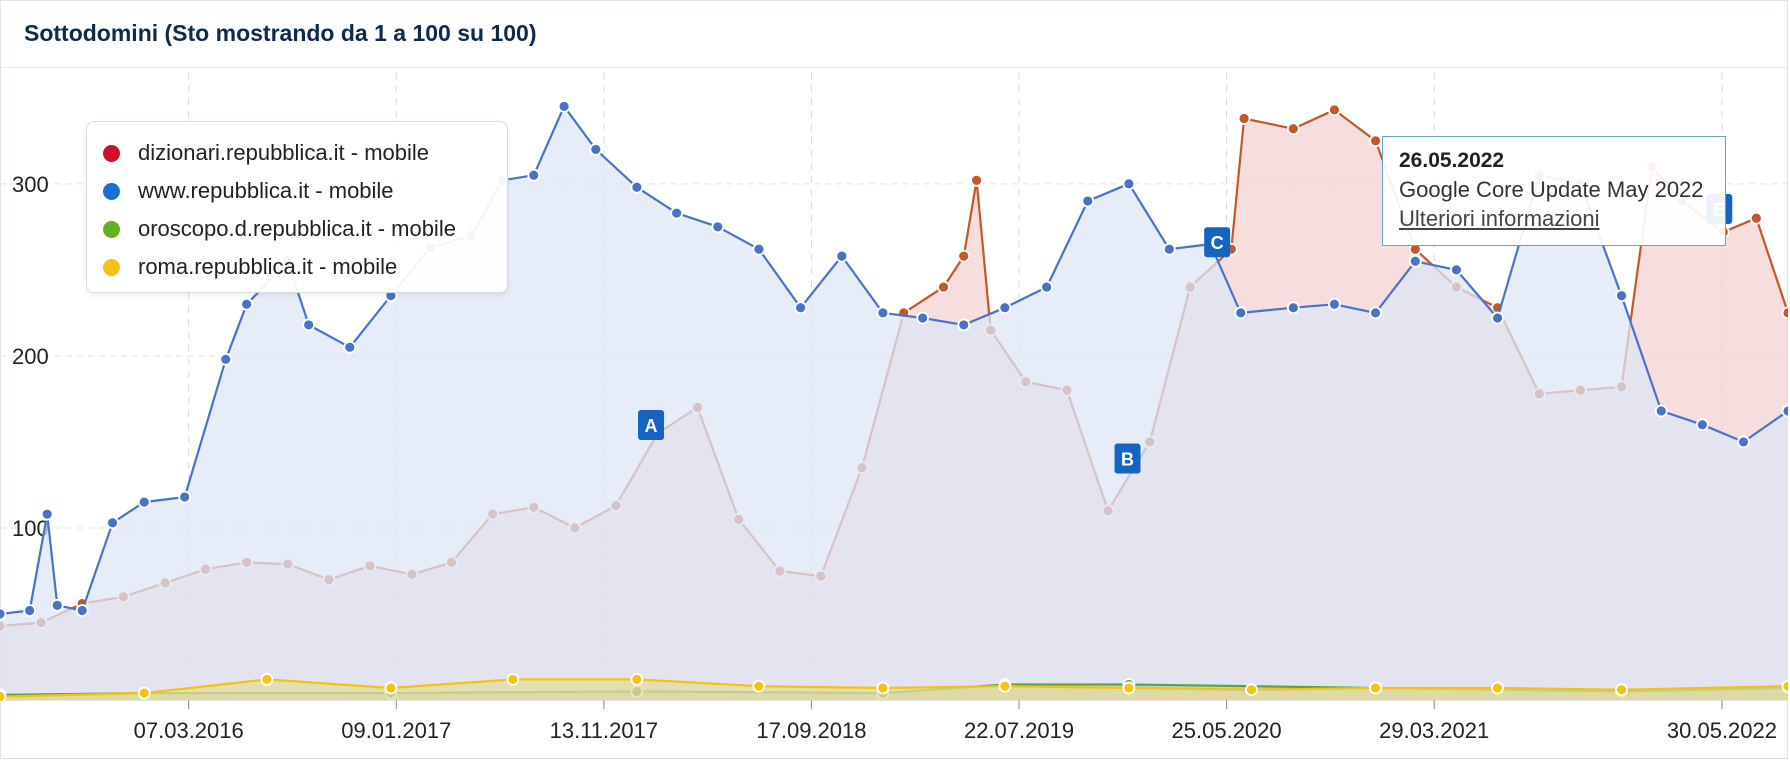 This screenshot has height=761, width=1790. What do you see at coordinates (1722, 730) in the screenshot?
I see `x-tick-label: 30.05.2022` at bounding box center [1722, 730].